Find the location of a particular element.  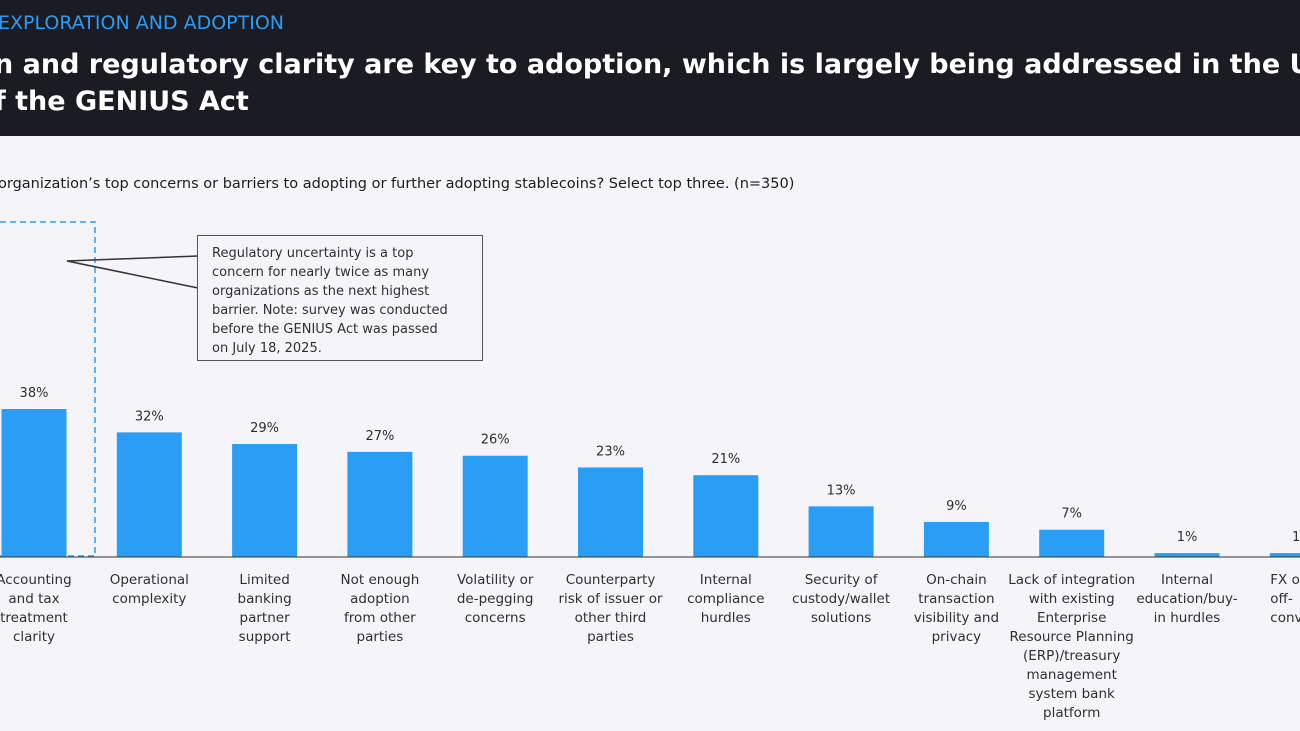

category-label: Internal education/buy- in hurdles is located at coordinates (1187, 599).